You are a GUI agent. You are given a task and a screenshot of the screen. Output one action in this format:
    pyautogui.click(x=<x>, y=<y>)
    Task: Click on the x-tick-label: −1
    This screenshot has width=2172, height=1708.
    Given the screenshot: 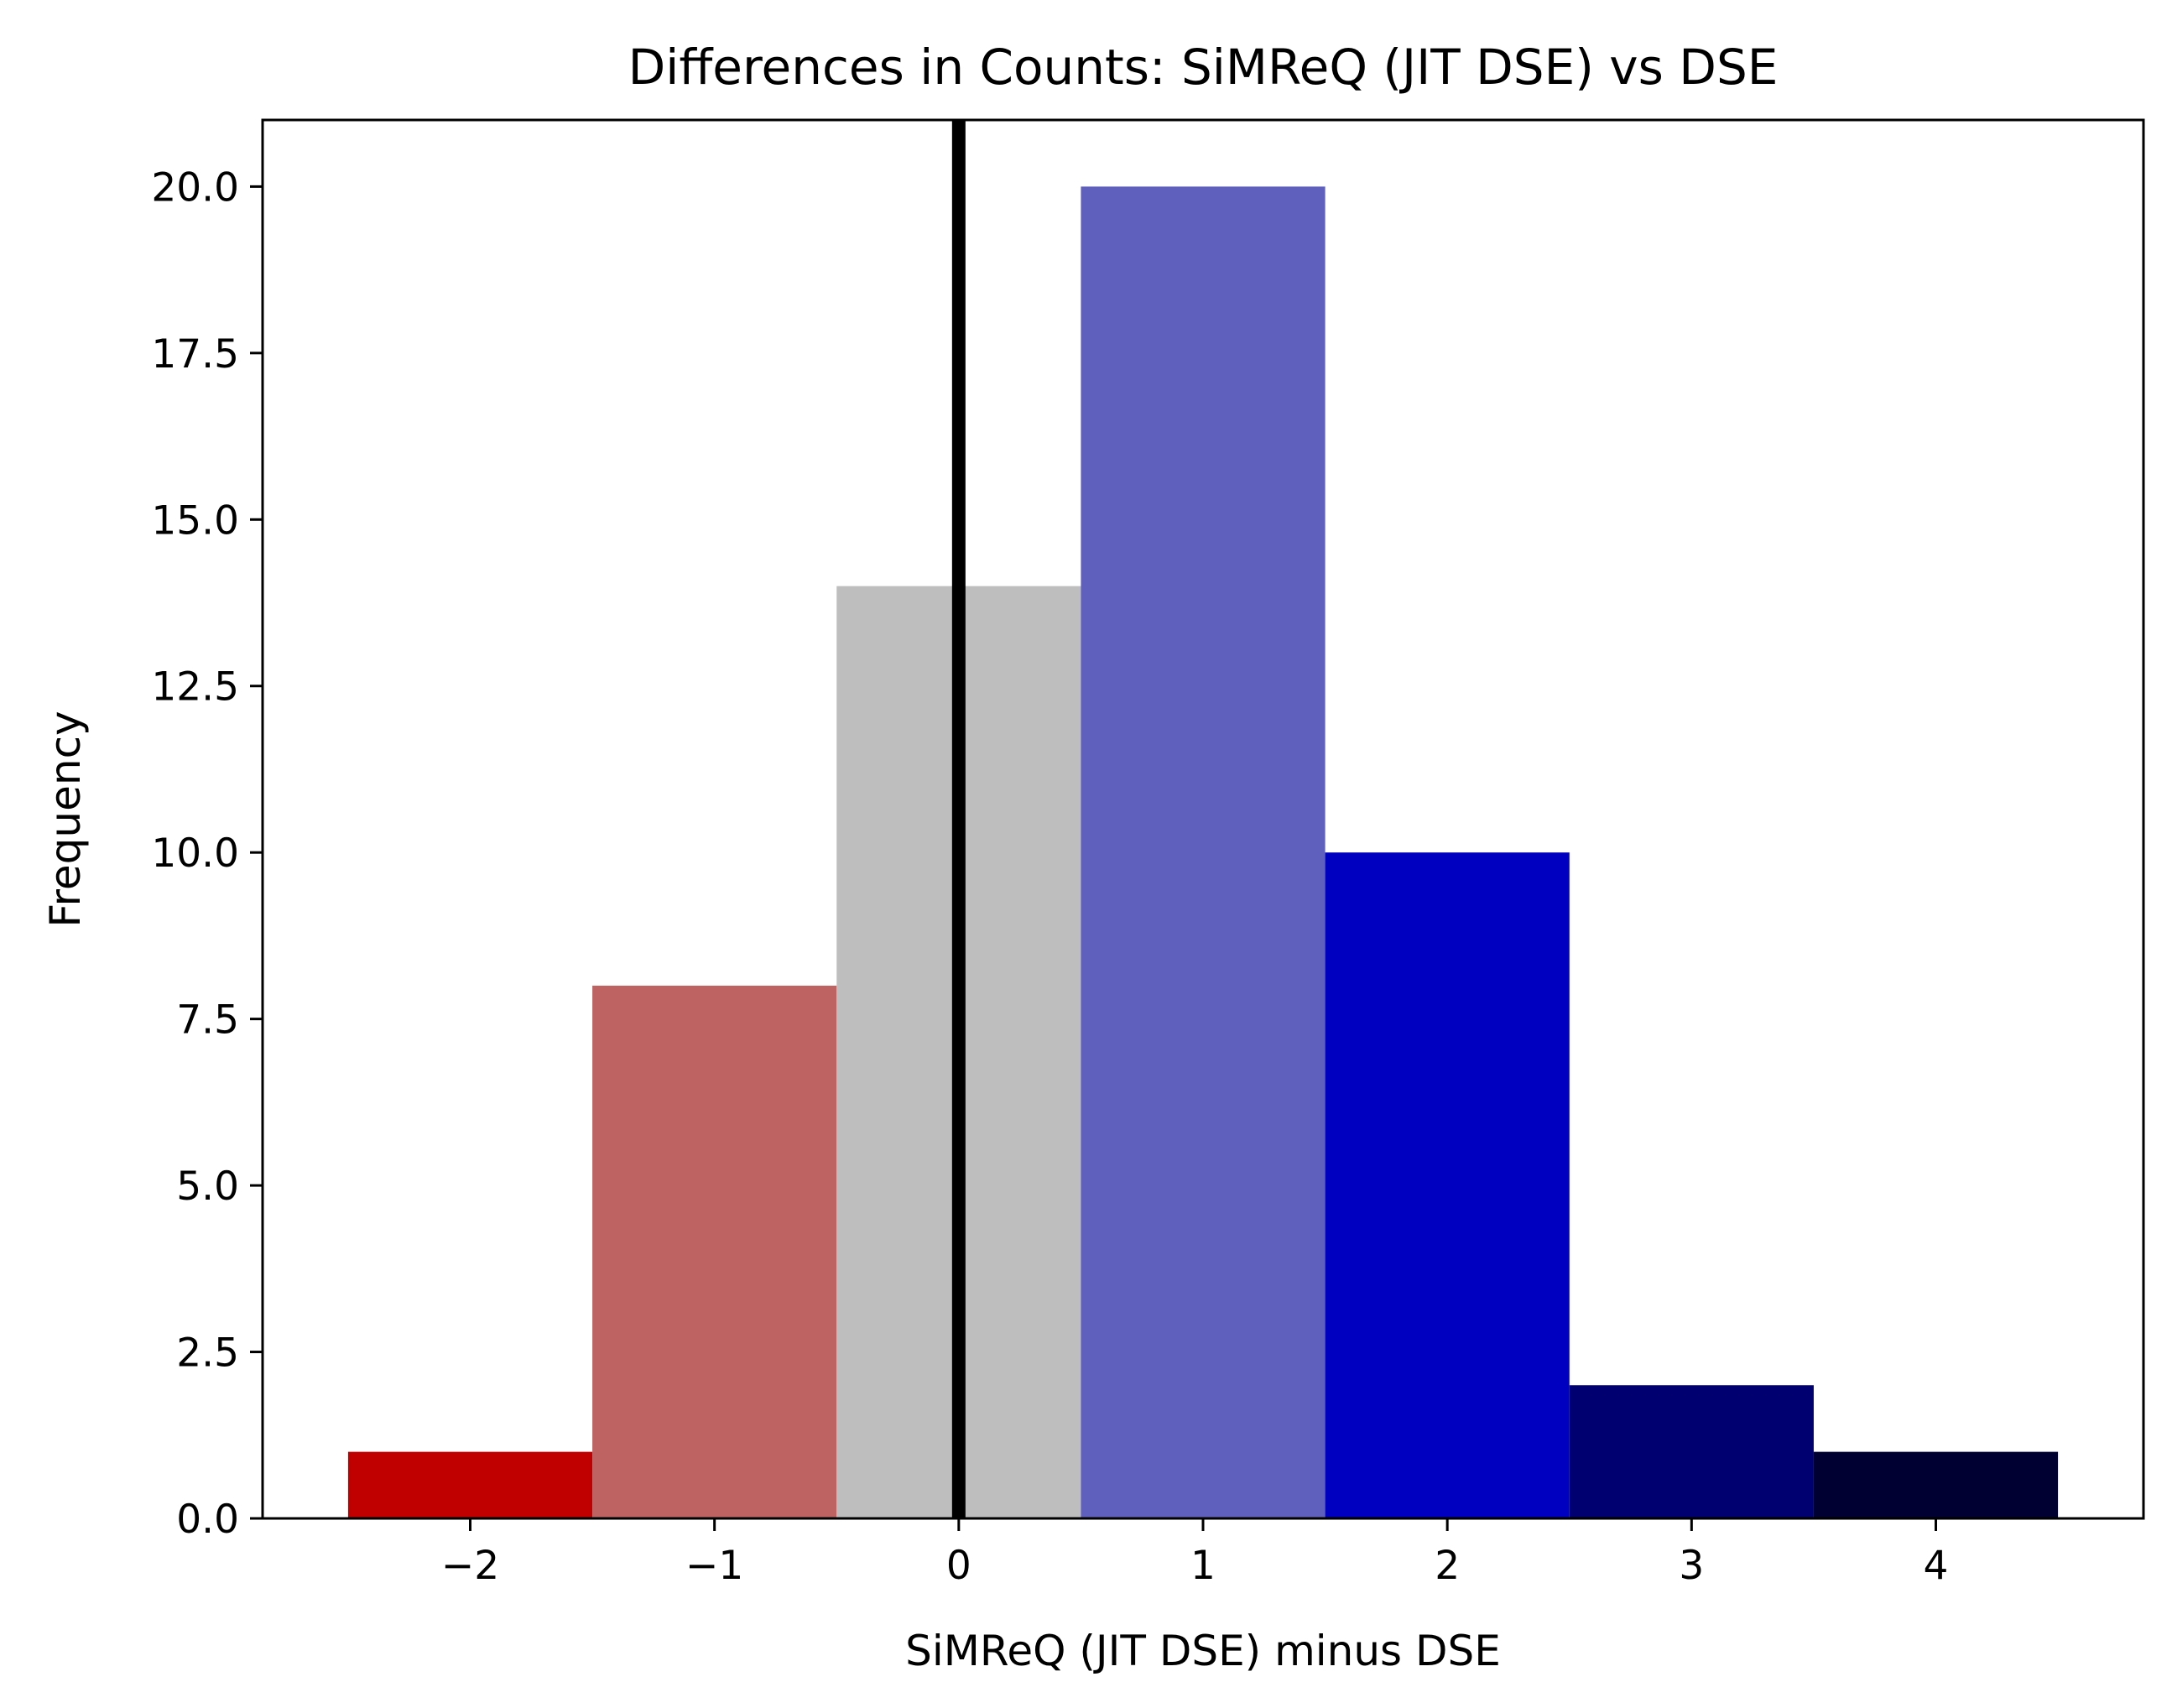 What is the action you would take?
    pyautogui.click(x=714, y=1566)
    